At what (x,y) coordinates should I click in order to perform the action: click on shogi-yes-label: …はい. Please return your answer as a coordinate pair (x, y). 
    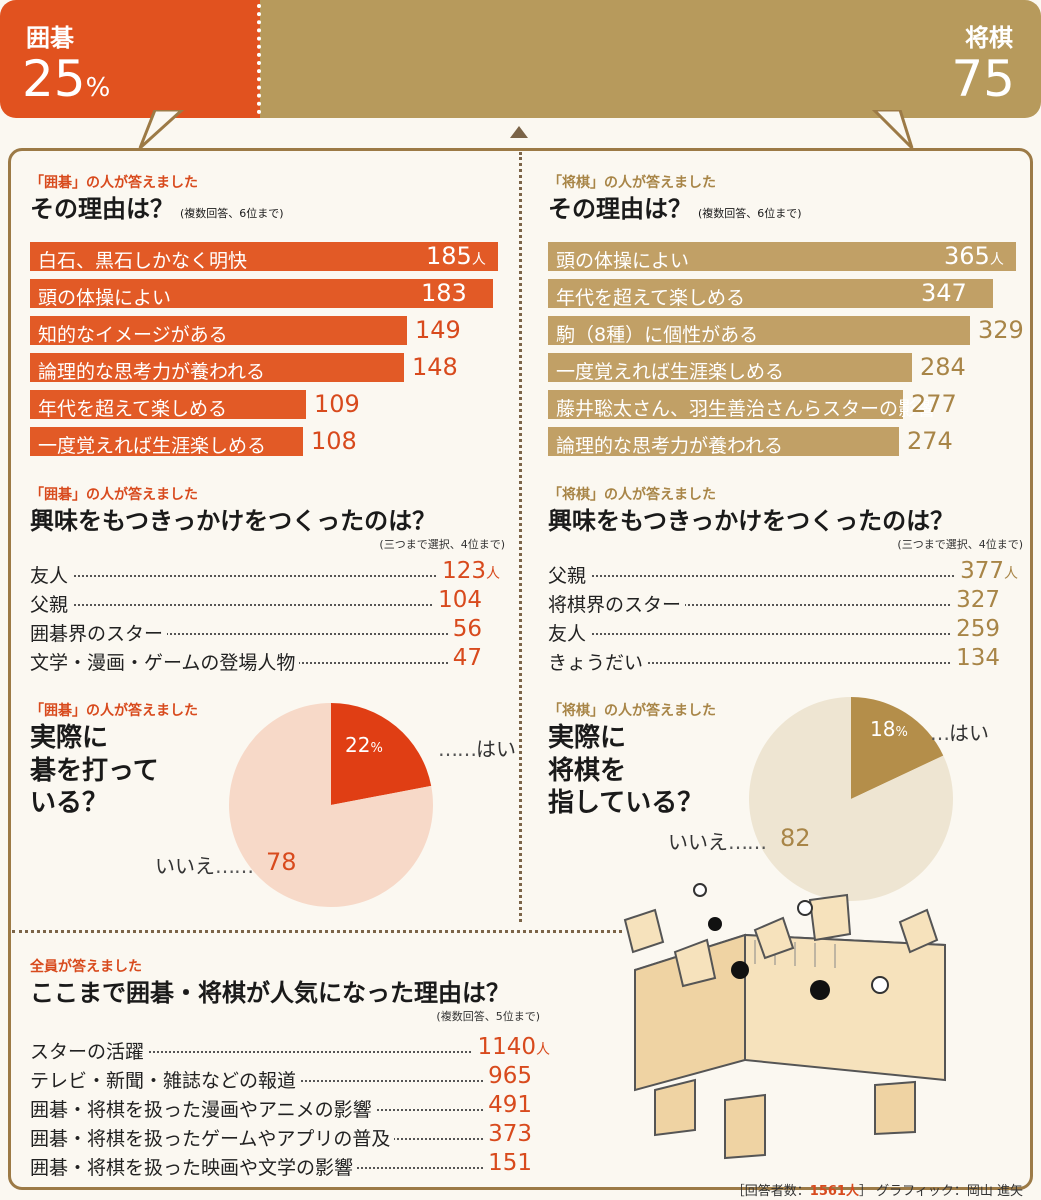
    Looking at the image, I should click on (959, 733).